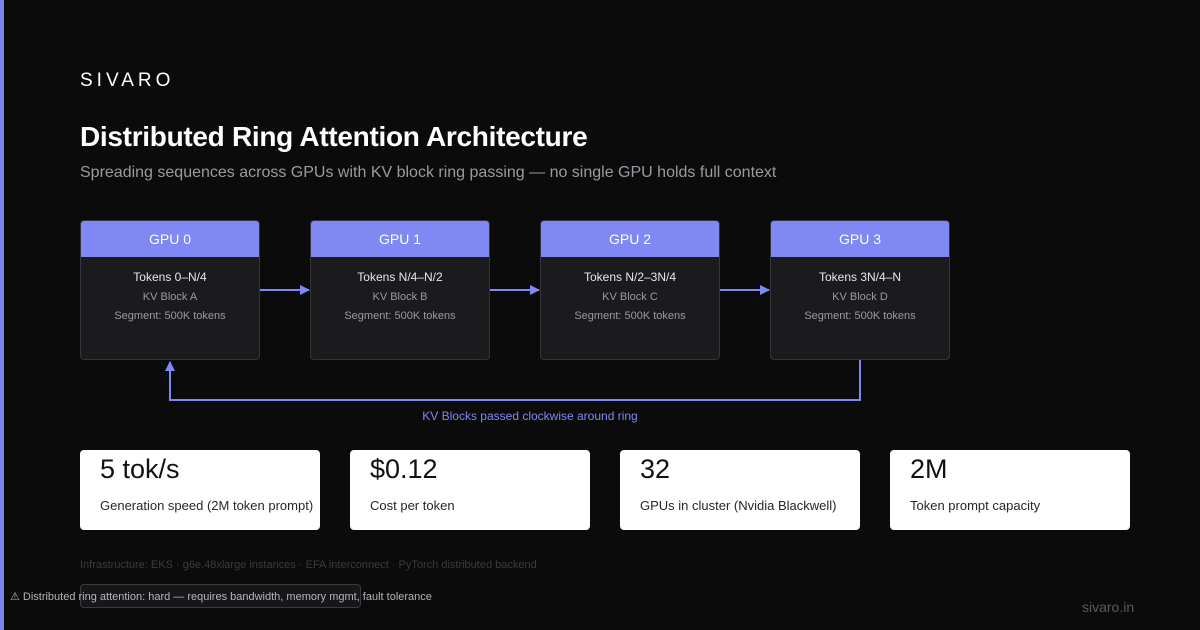 This screenshot has height=630, width=1200. Describe the element at coordinates (170, 297) in the screenshot. I see `gpu-node-kv-block: KV Block A` at that location.